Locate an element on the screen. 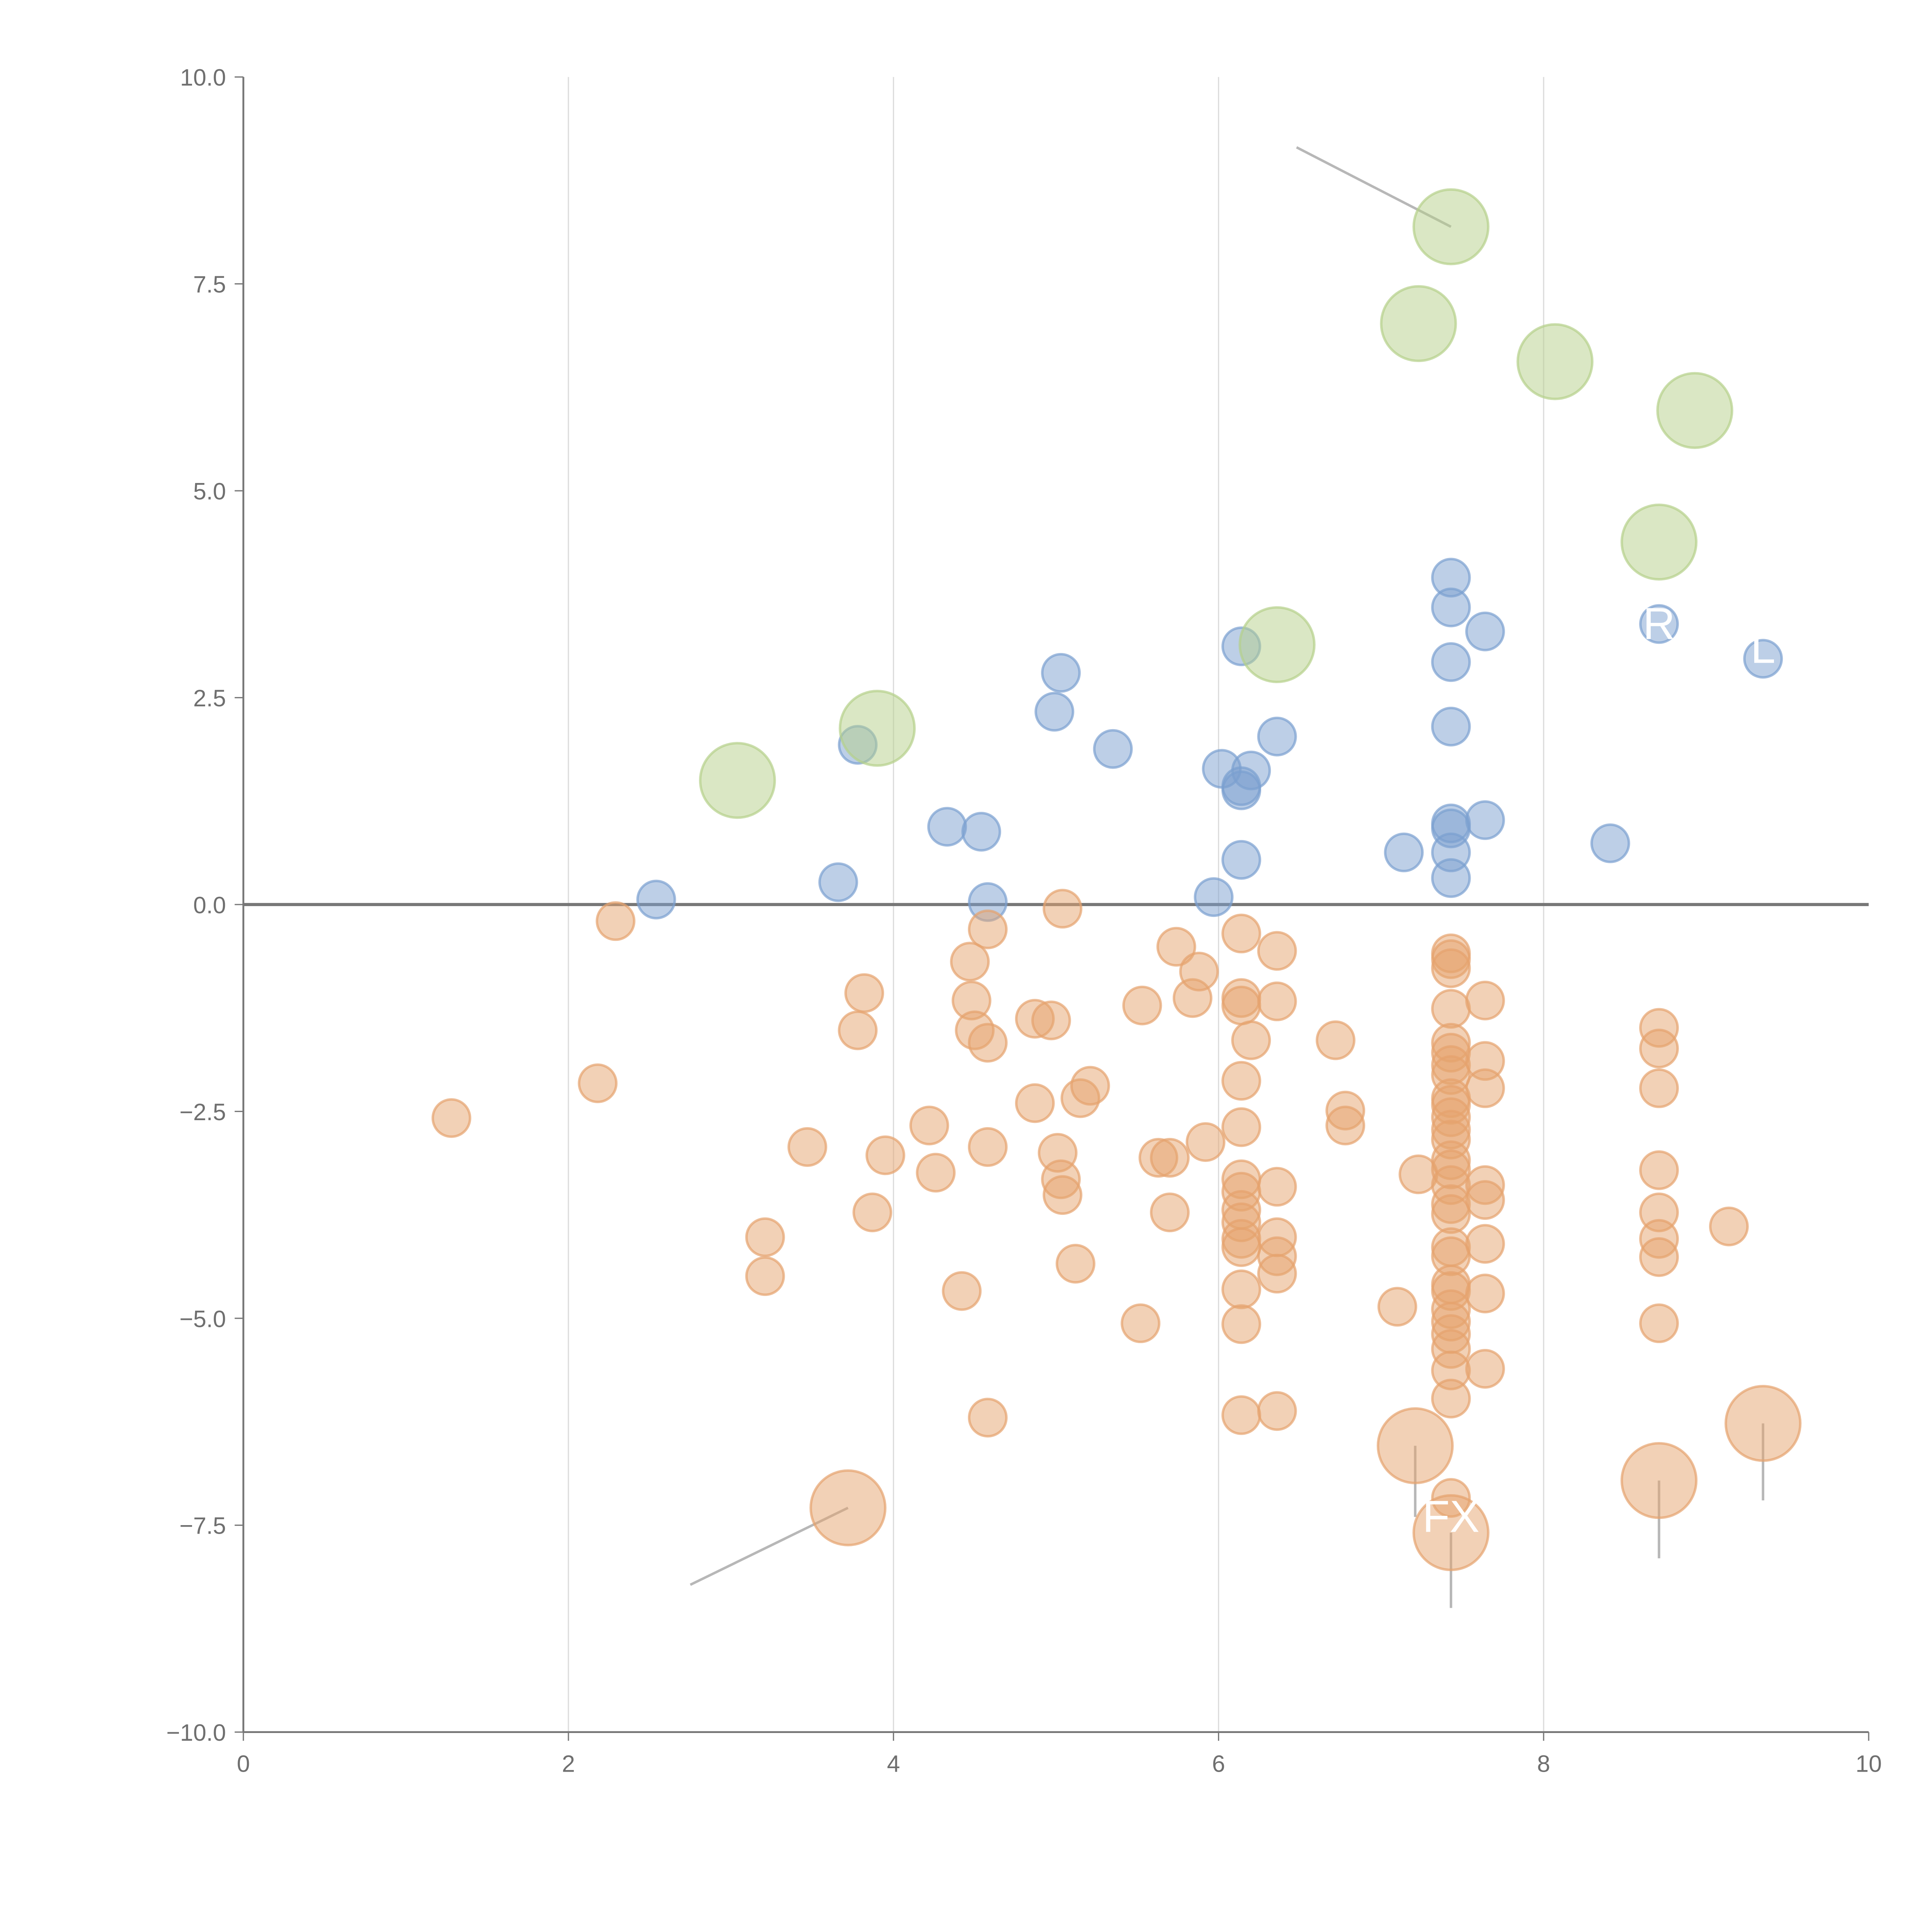 This screenshot has width=1932, height=1932. y-tick-label: −10.0 is located at coordinates (196, 1732).